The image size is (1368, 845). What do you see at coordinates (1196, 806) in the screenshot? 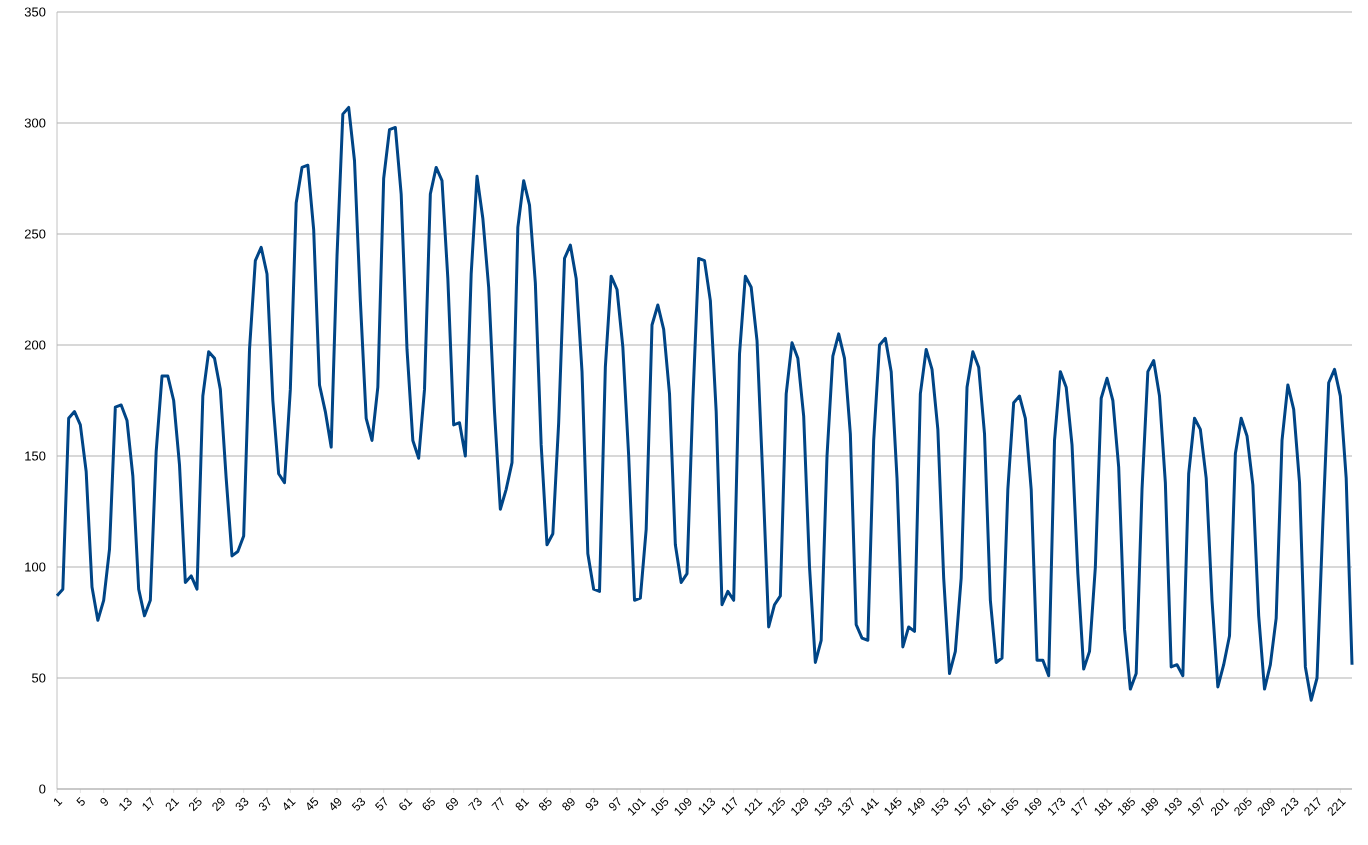
I see `x-tick-label: 197` at bounding box center [1196, 806].